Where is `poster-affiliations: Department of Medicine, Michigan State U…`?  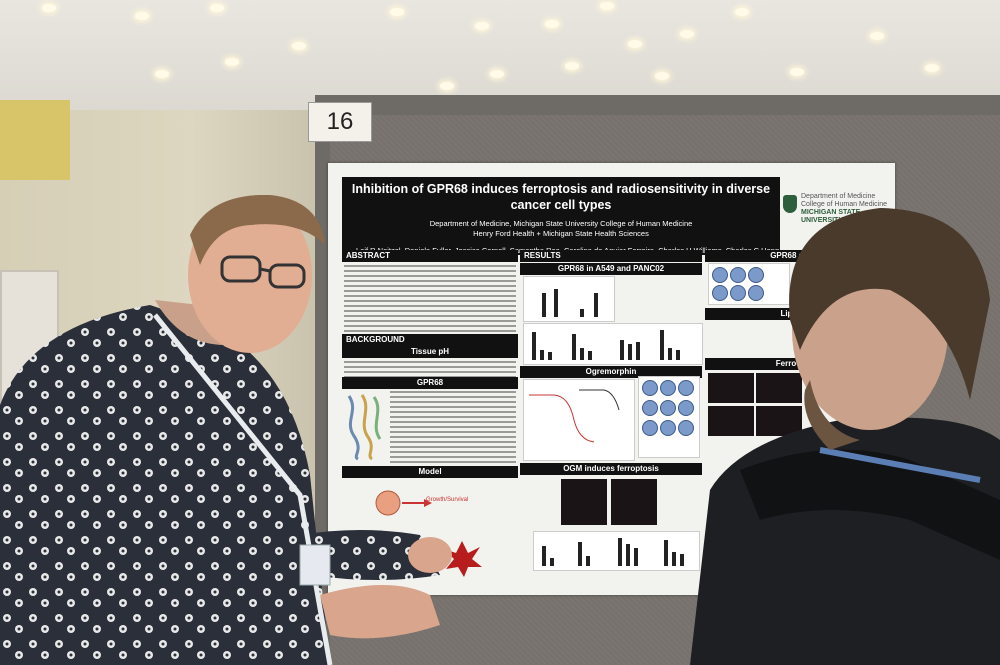
poster-affiliations: Department of Medicine, Michigan State U… is located at coordinates (561, 229).